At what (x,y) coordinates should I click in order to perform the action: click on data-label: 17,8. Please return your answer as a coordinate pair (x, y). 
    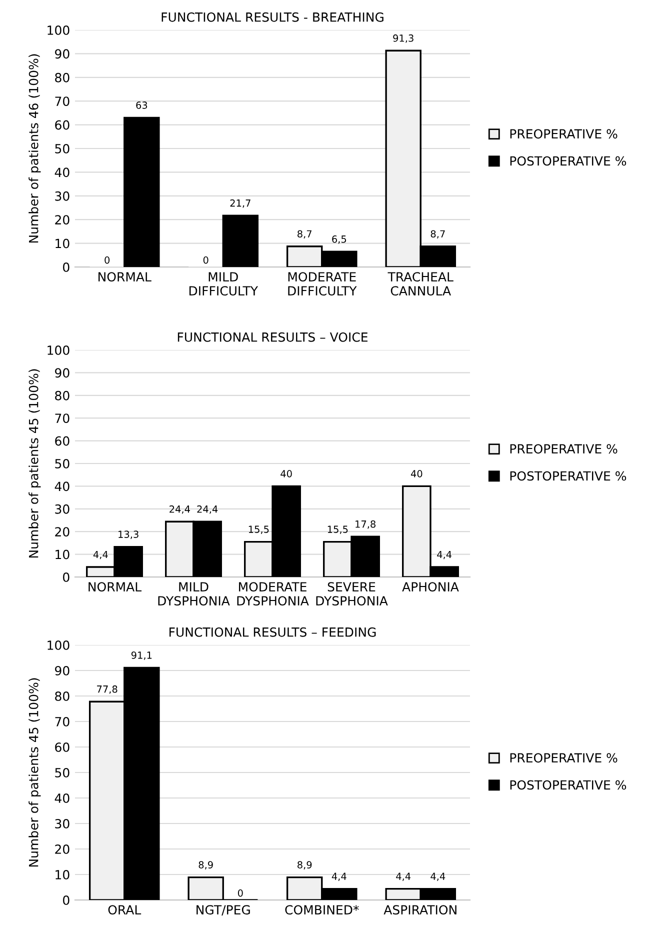
    Looking at the image, I should click on (366, 524).